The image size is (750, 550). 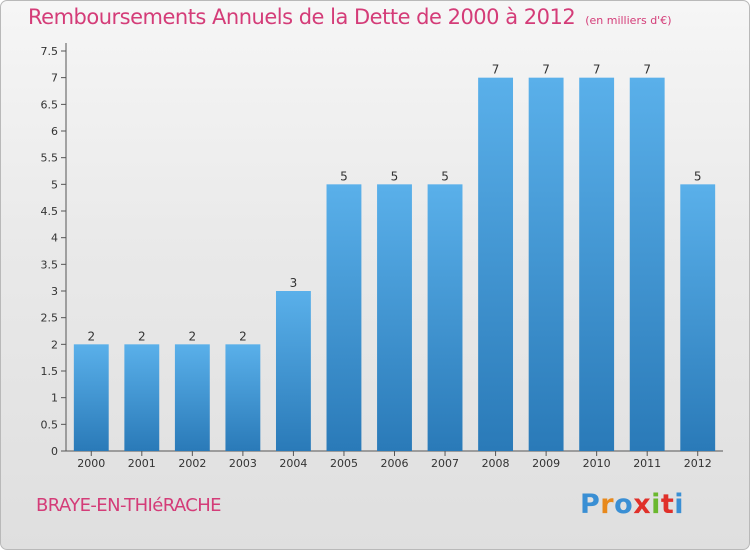 What do you see at coordinates (91, 463) in the screenshot?
I see `x-tick-label: 2000` at bounding box center [91, 463].